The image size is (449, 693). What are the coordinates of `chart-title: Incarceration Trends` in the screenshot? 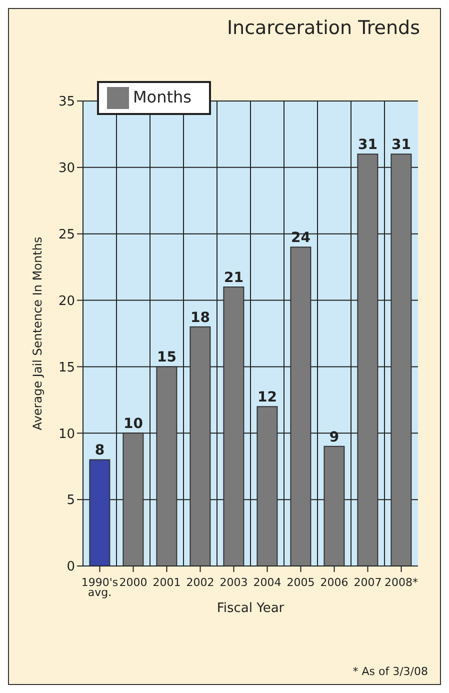 It's located at (323, 28).